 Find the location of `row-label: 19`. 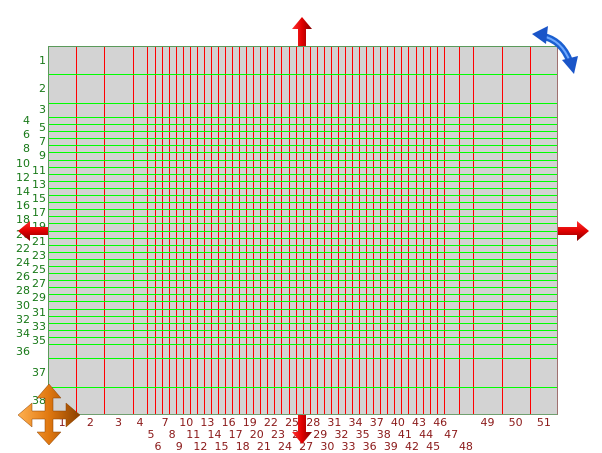

row-label: 19 is located at coordinates (39, 227).